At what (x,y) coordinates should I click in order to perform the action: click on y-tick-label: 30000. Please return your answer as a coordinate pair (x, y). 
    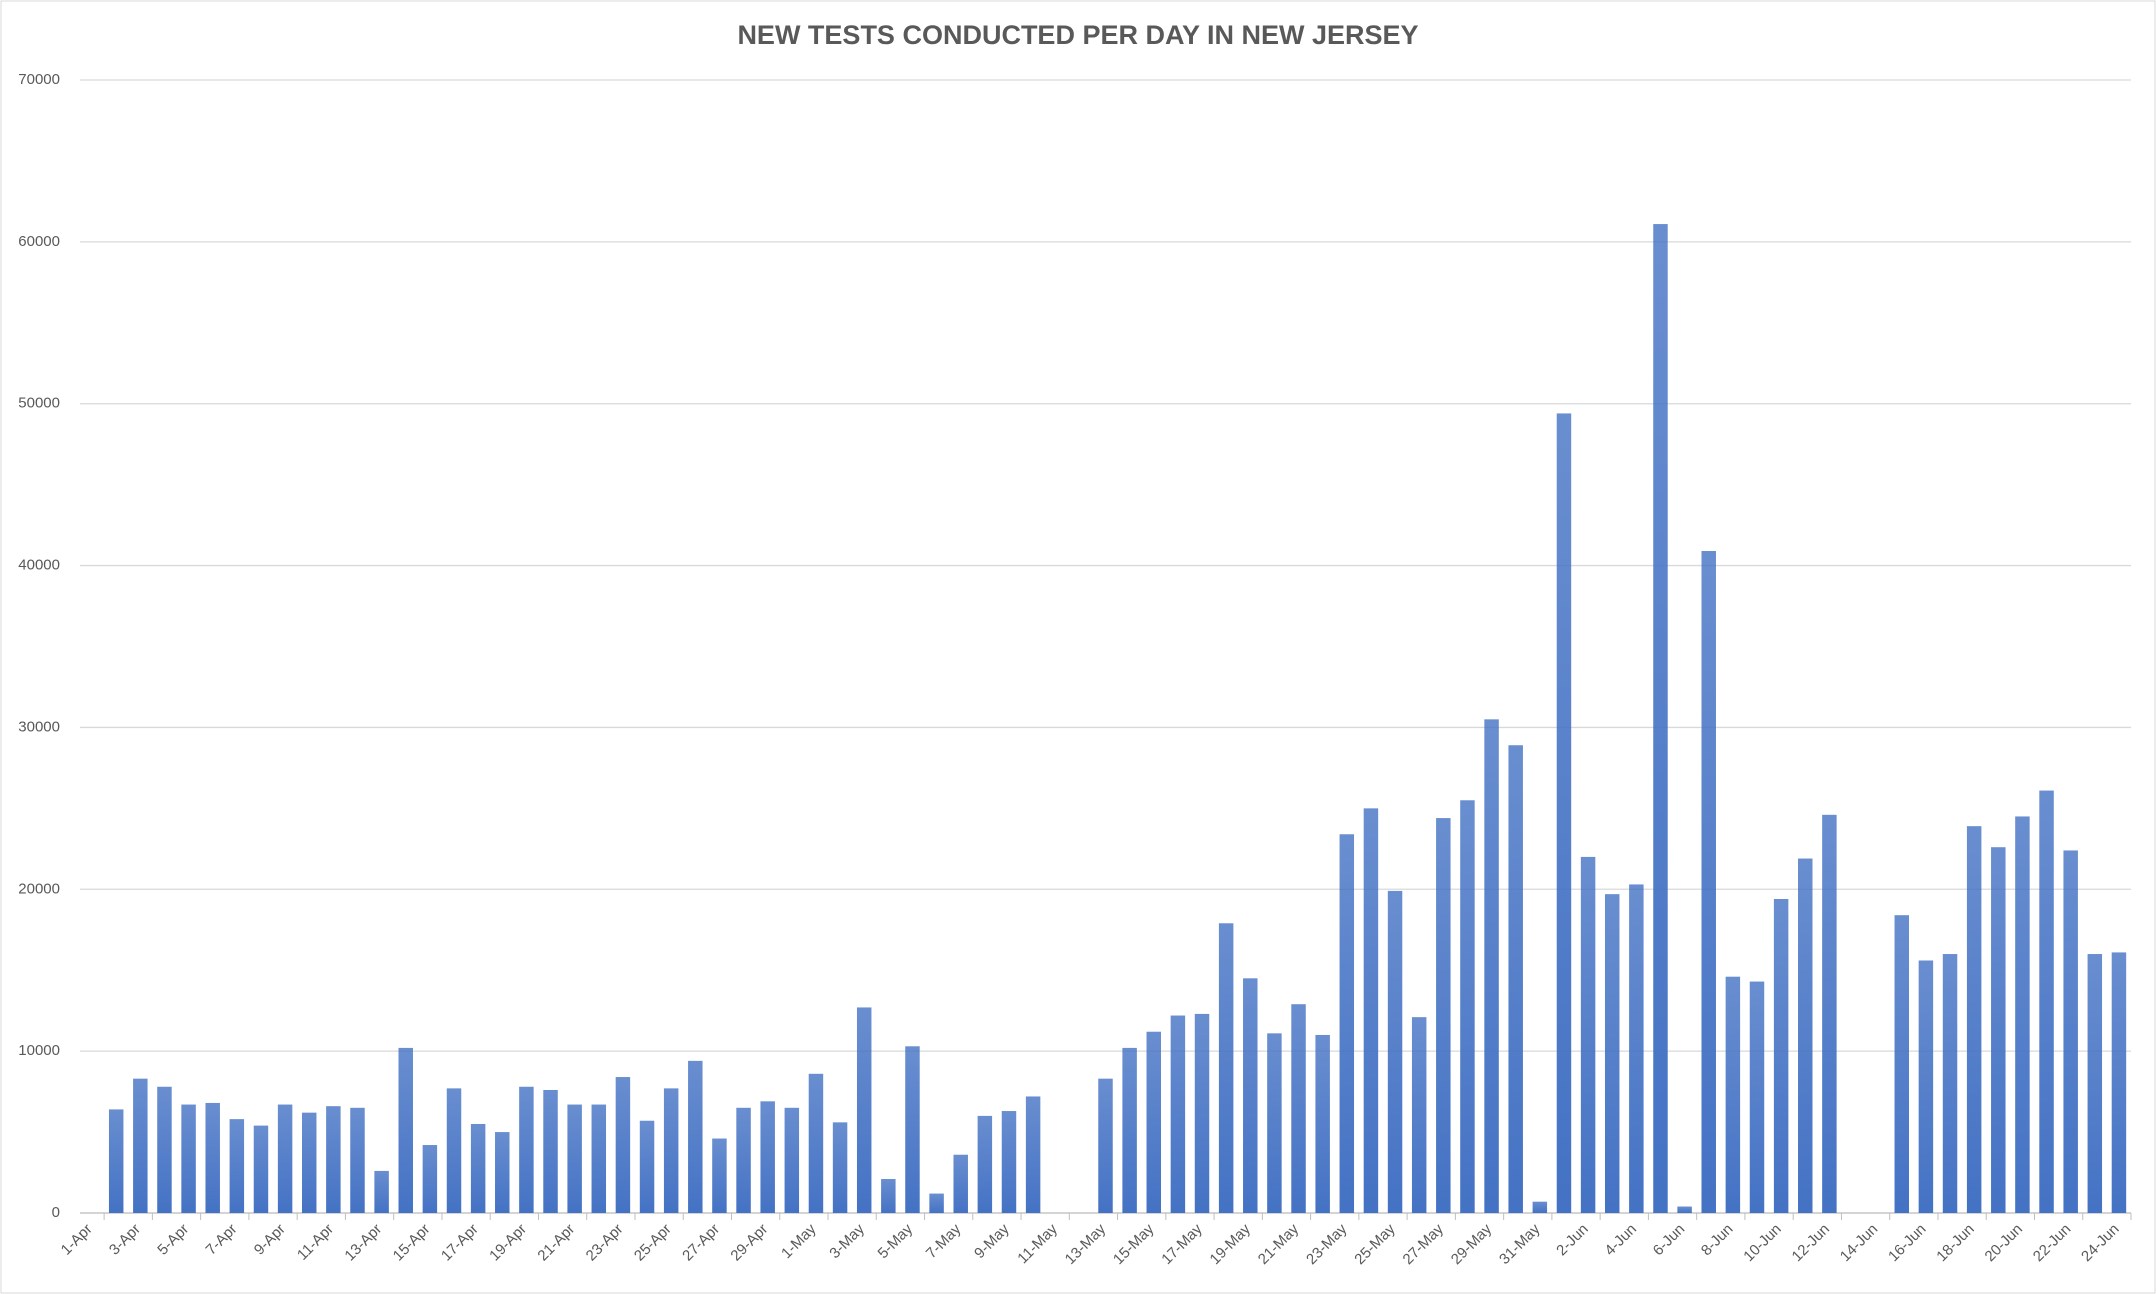
    Looking at the image, I should click on (39, 726).